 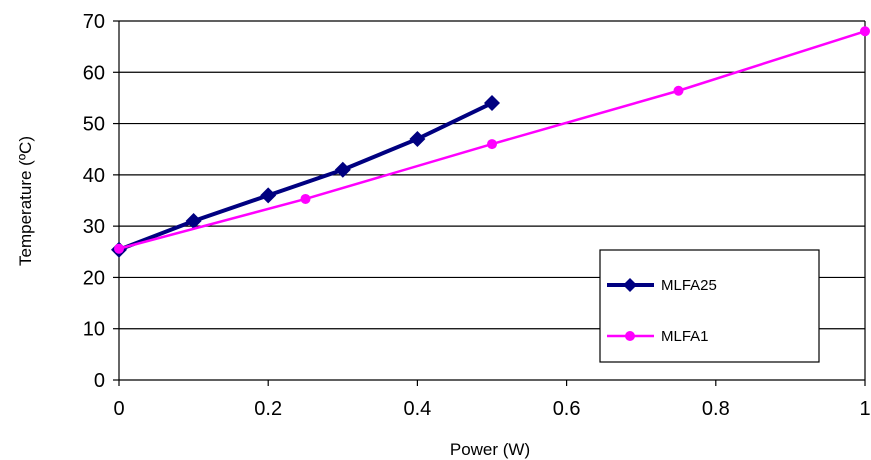 What do you see at coordinates (658, 336) in the screenshot?
I see `legend-item-mlfa1: MLFA1` at bounding box center [658, 336].